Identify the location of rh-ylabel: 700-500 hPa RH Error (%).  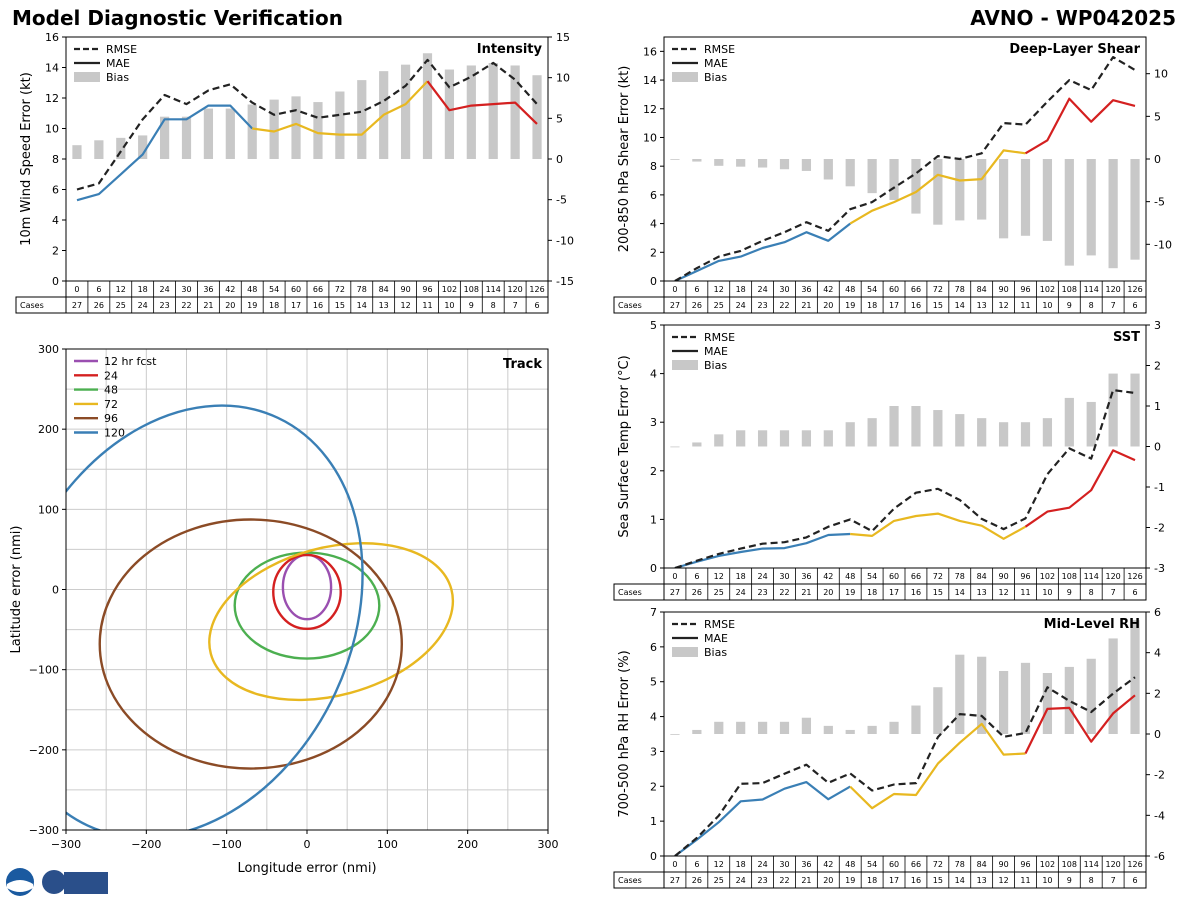
(624, 733).